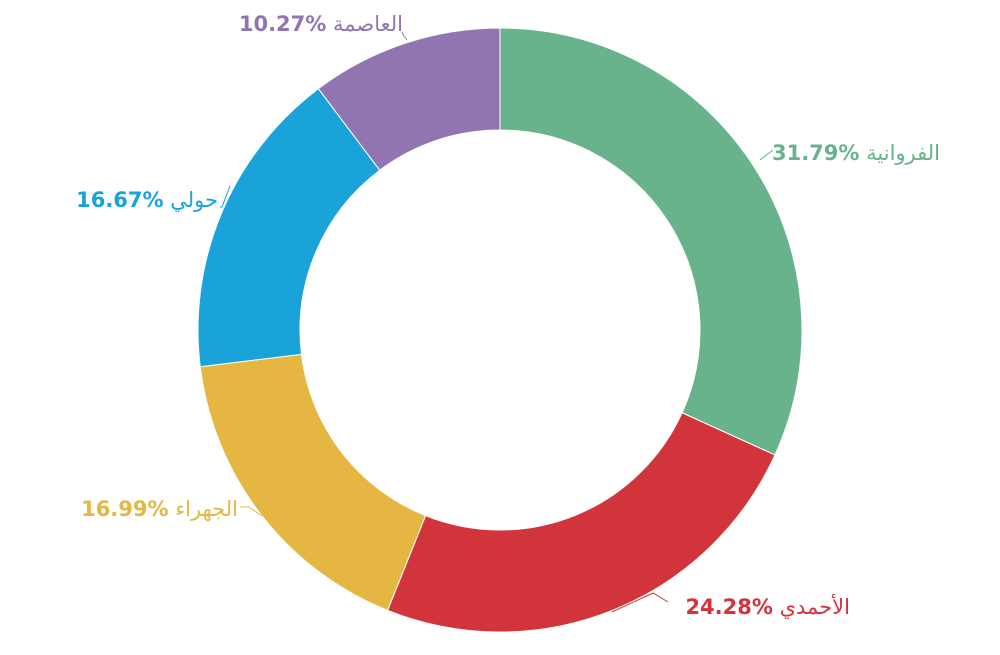  What do you see at coordinates (119, 200) in the screenshot?
I see `slice-percent: 16.67%` at bounding box center [119, 200].